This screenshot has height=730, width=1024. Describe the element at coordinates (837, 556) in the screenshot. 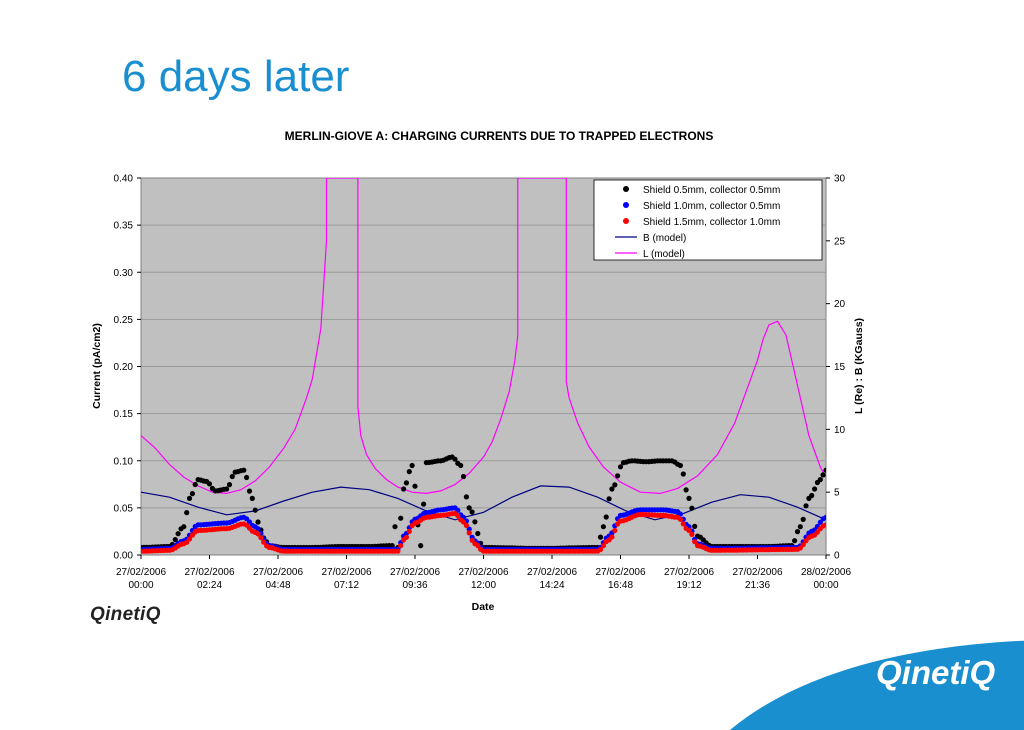

I see `y2-tick-label: 0` at that location.